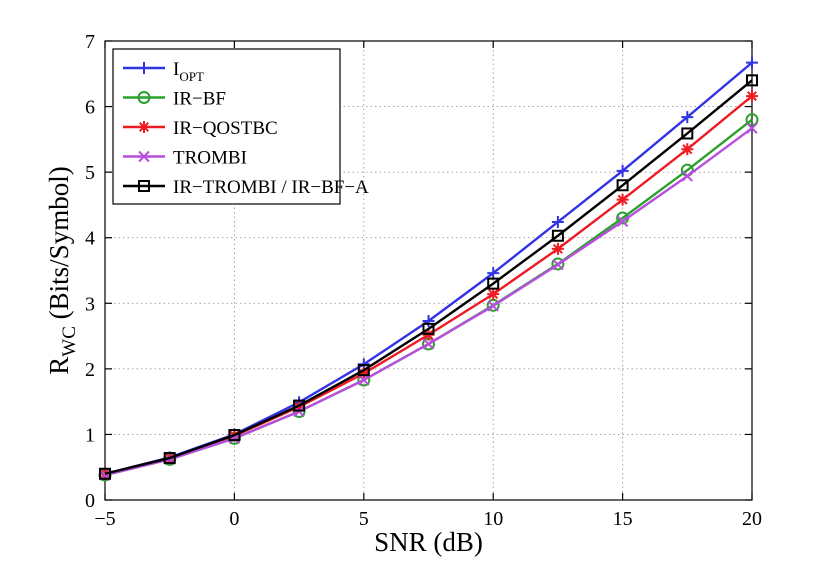 The width and height of the screenshot is (830, 561). Describe the element at coordinates (493, 519) in the screenshot. I see `x-tick-label: 10` at that location.